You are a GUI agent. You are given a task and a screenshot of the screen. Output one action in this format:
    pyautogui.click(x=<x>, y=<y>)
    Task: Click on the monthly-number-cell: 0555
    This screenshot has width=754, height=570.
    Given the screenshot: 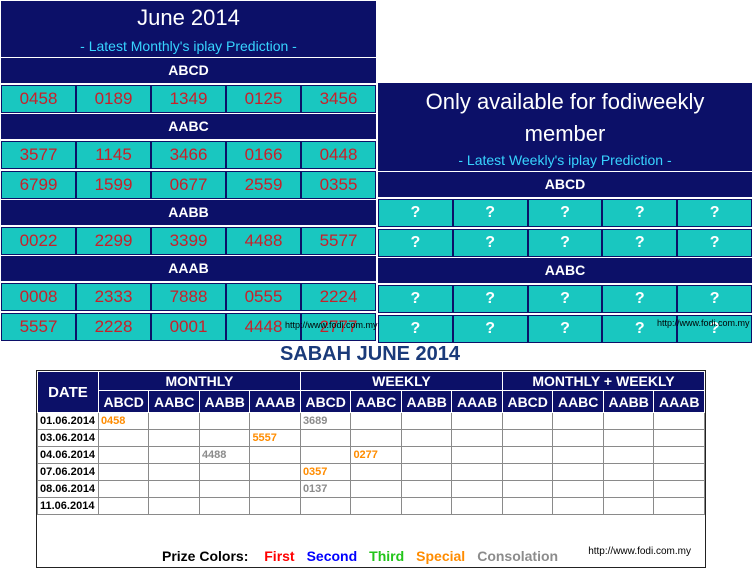 What is the action you would take?
    pyautogui.click(x=263, y=297)
    